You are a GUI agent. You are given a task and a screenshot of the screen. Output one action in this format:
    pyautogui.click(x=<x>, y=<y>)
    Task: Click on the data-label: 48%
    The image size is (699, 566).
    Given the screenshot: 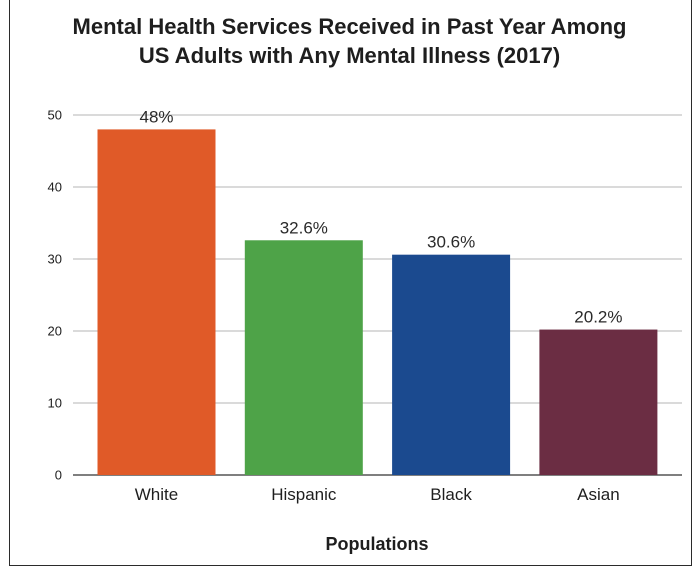 What is the action you would take?
    pyautogui.click(x=156, y=116)
    